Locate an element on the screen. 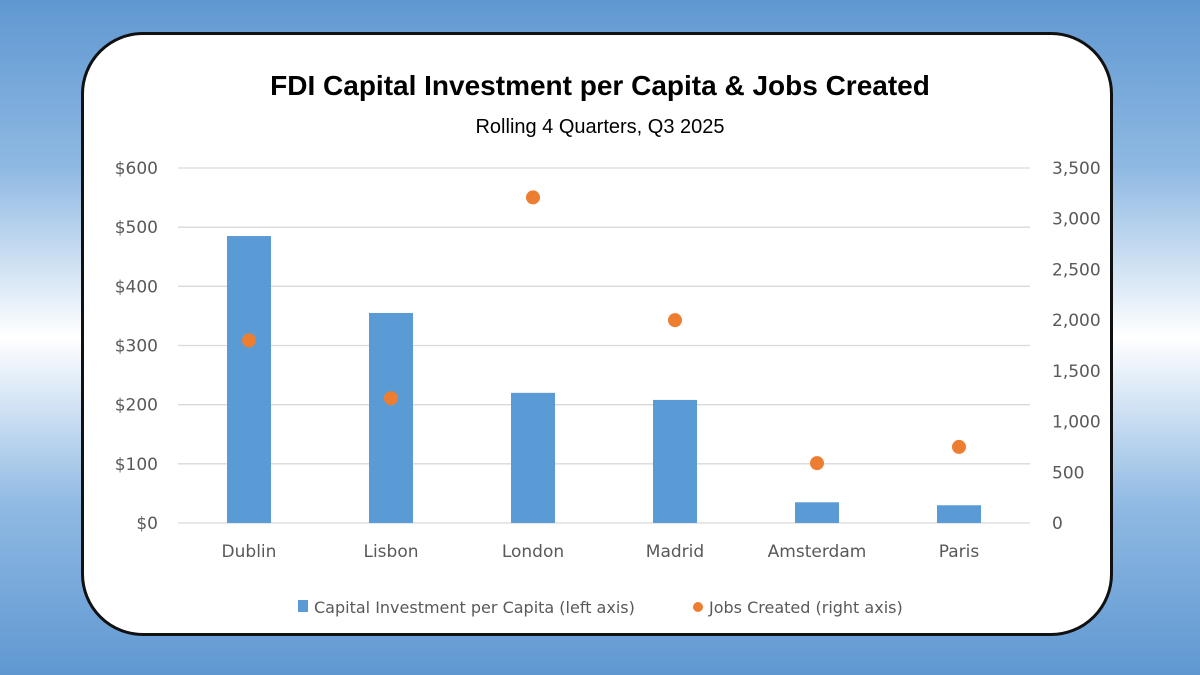 This screenshot has height=675, width=1200. left-axis-tick-label: $100 is located at coordinates (136, 465).